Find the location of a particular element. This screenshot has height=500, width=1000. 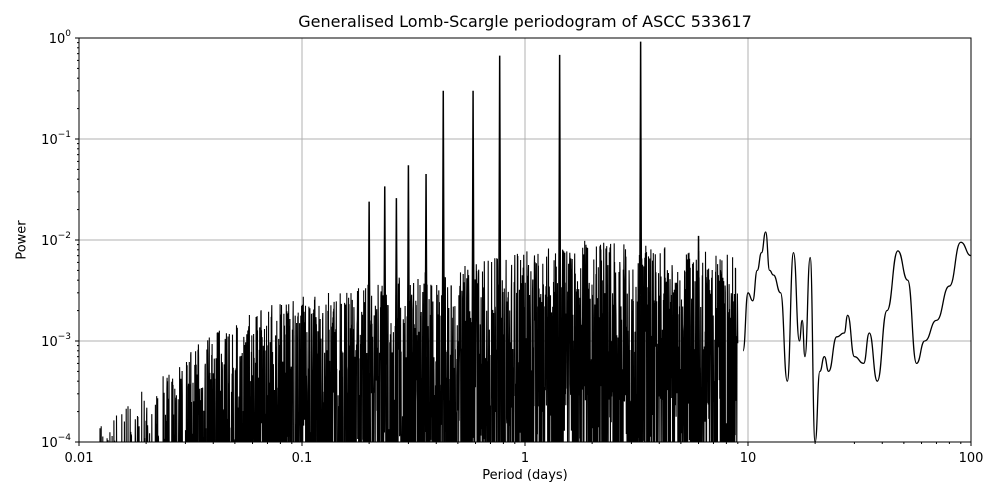

x-tick-label: 10 is located at coordinates (748, 458).